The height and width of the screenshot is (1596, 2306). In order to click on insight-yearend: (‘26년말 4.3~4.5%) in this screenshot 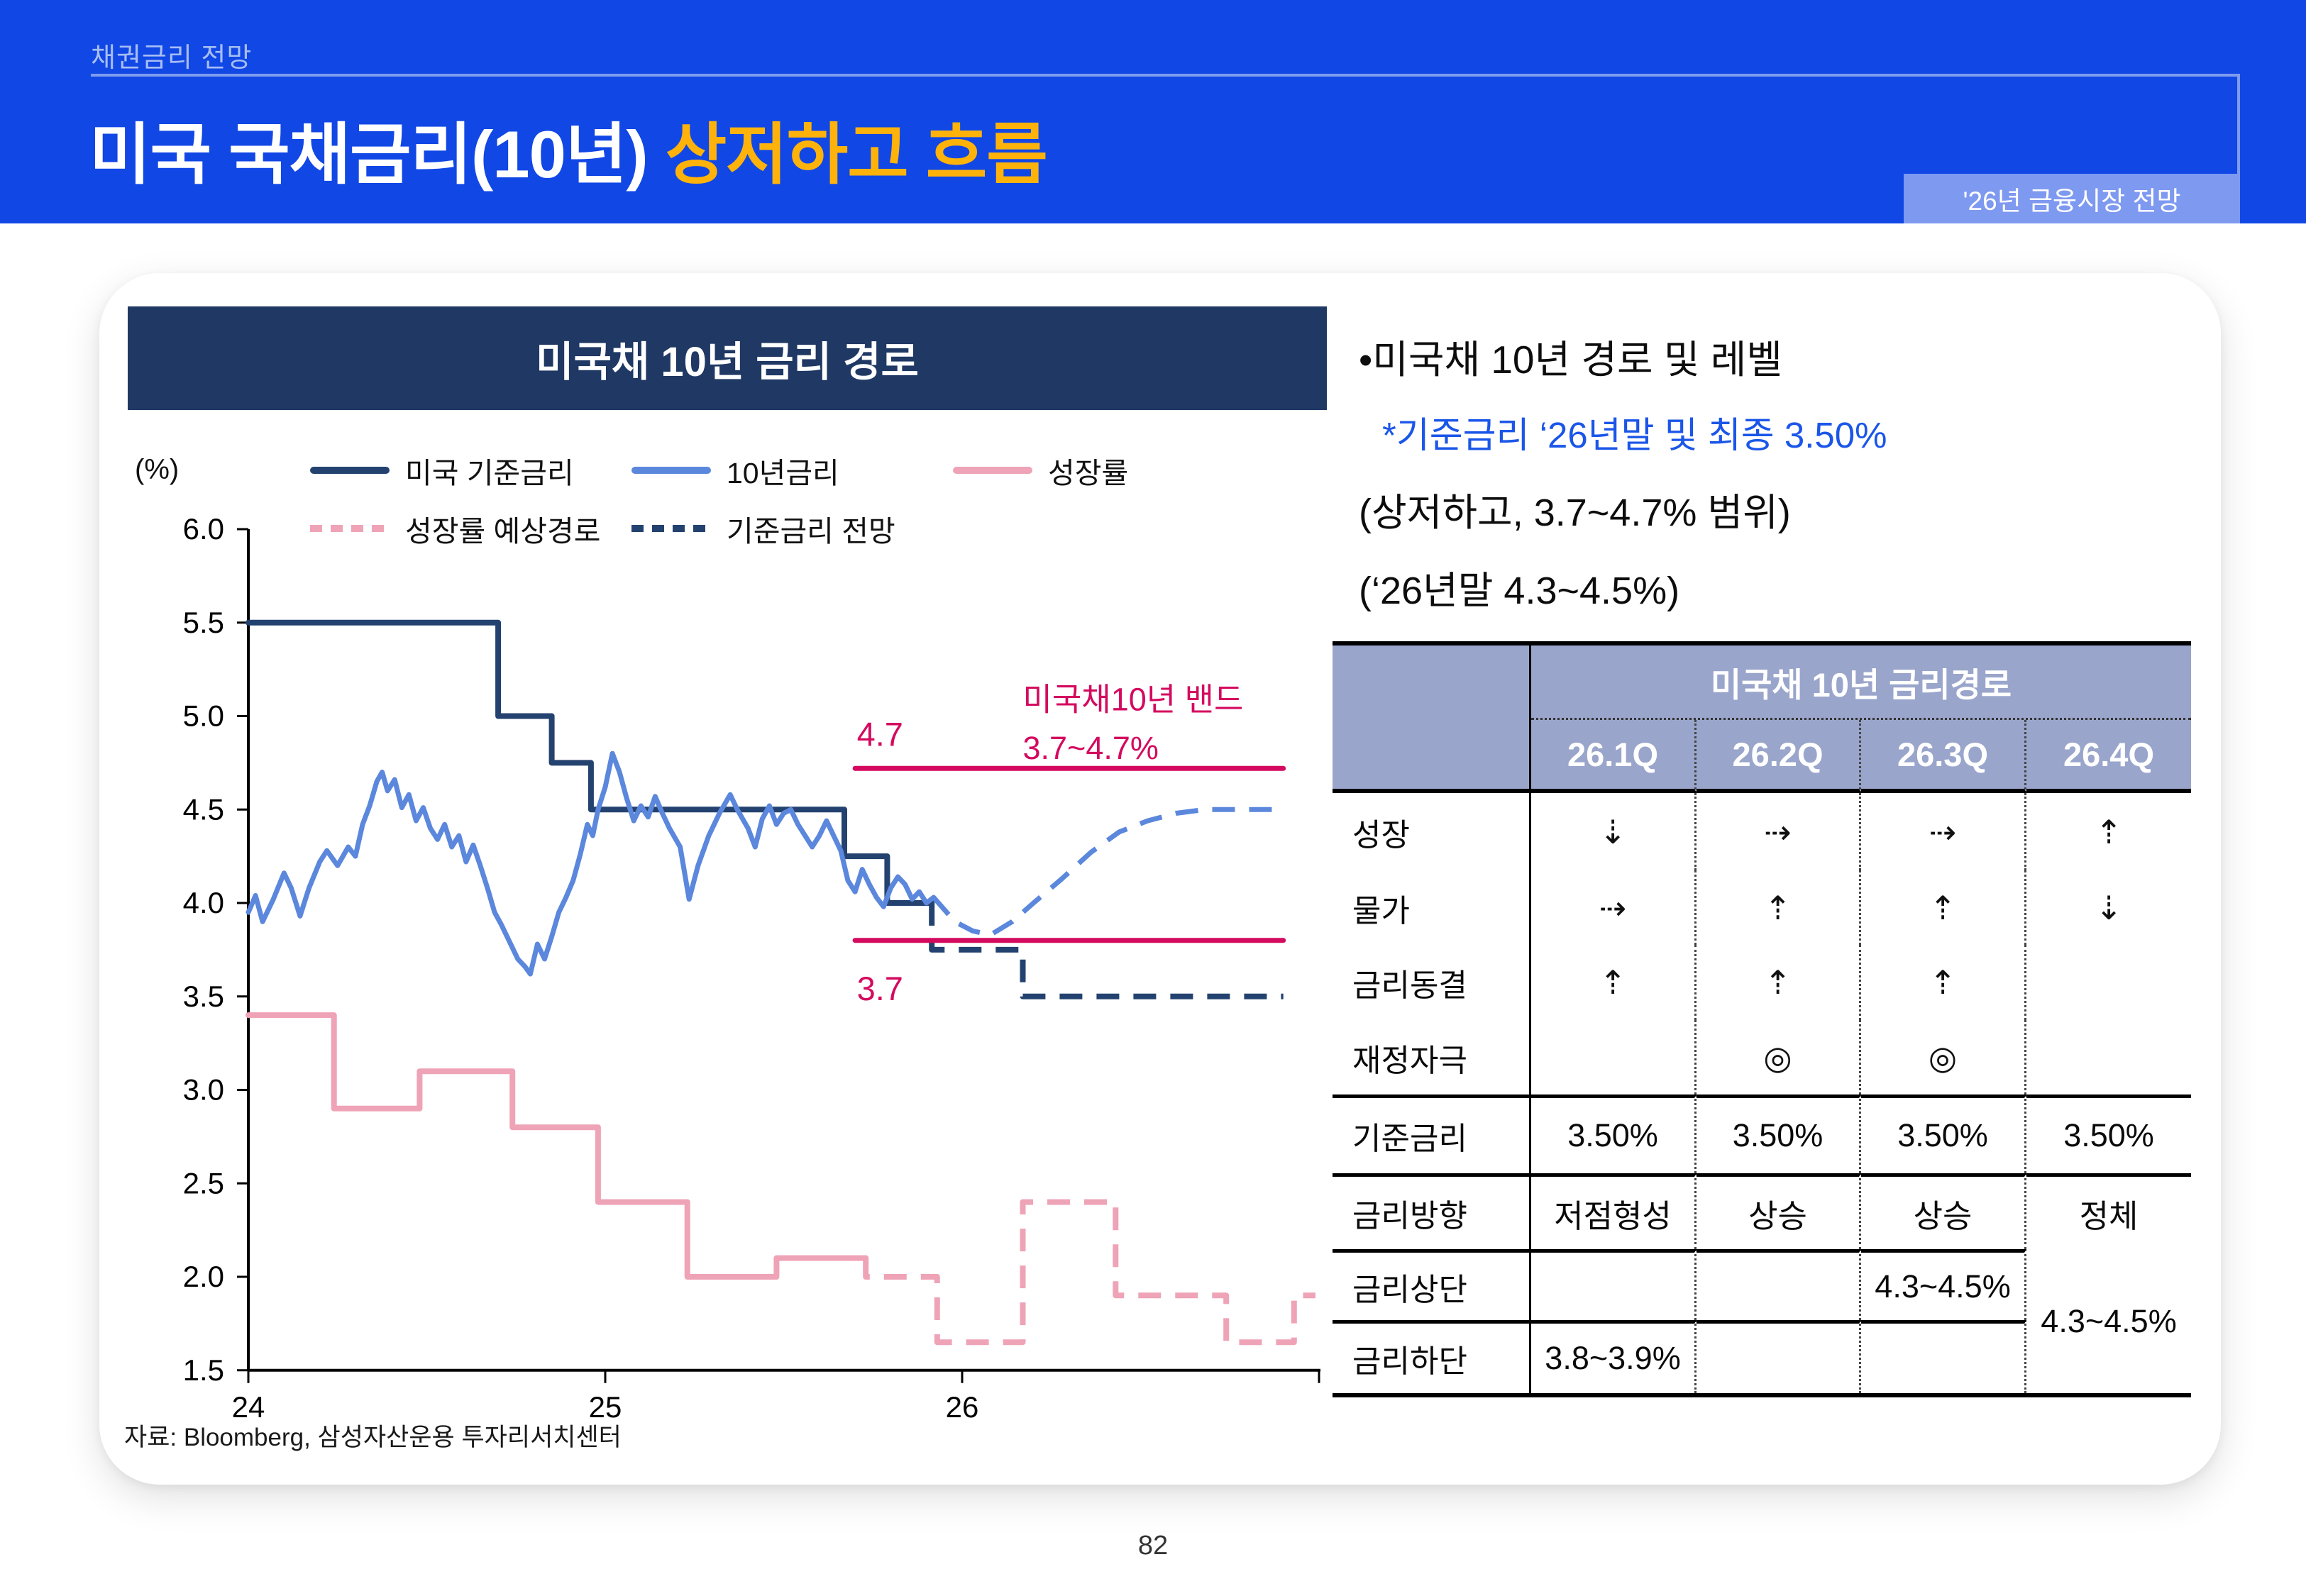, I will do `click(1519, 591)`.